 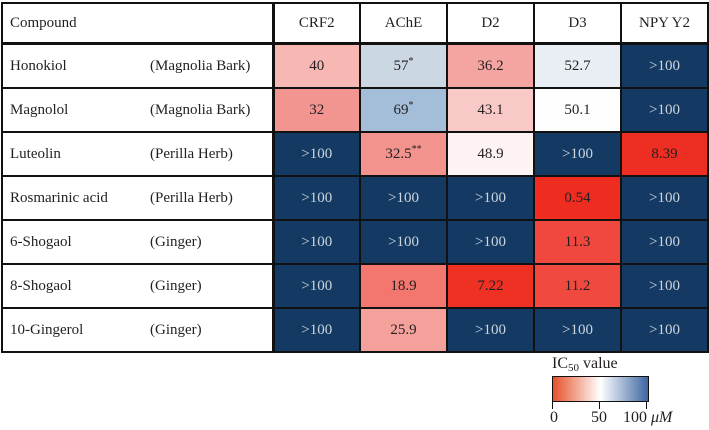 I want to click on legend-label-0: 0, so click(x=554, y=417).